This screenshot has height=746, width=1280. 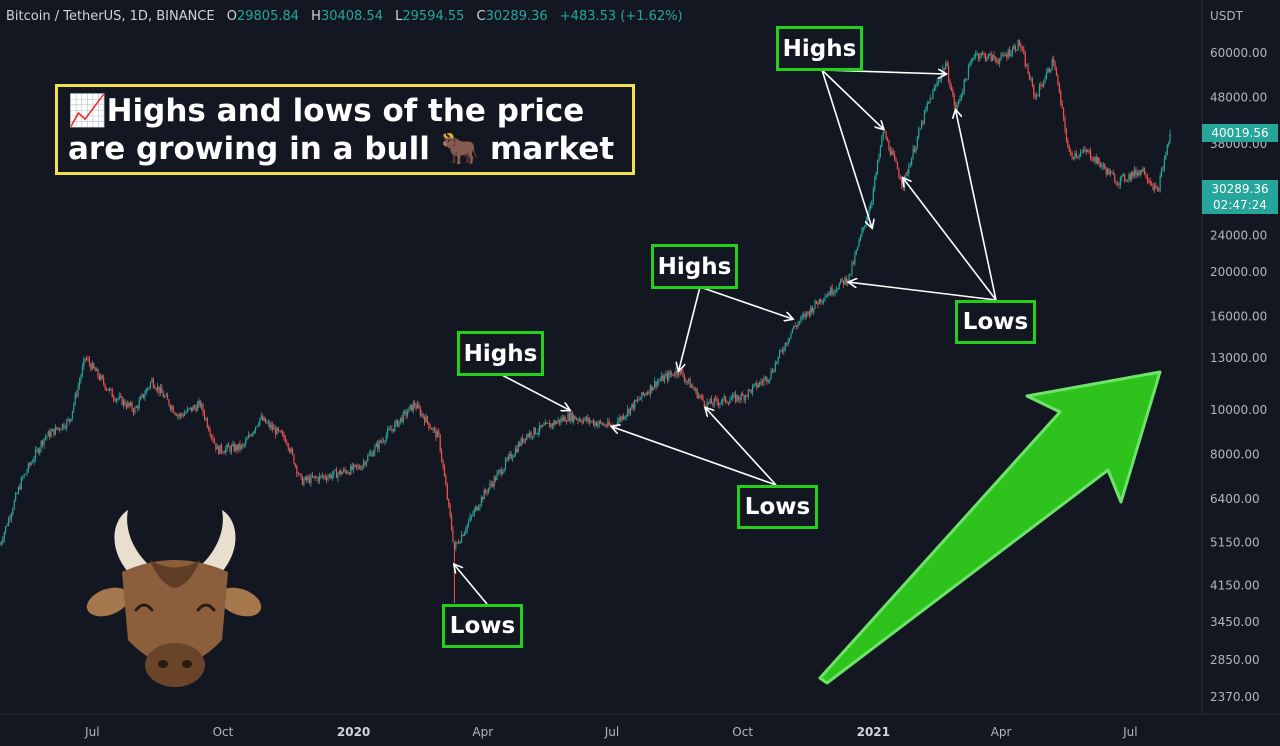 I want to click on time-axis: Jul Oct 2020 Apr Jul Oct 2021 Apr Jul, so click(x=640, y=726).